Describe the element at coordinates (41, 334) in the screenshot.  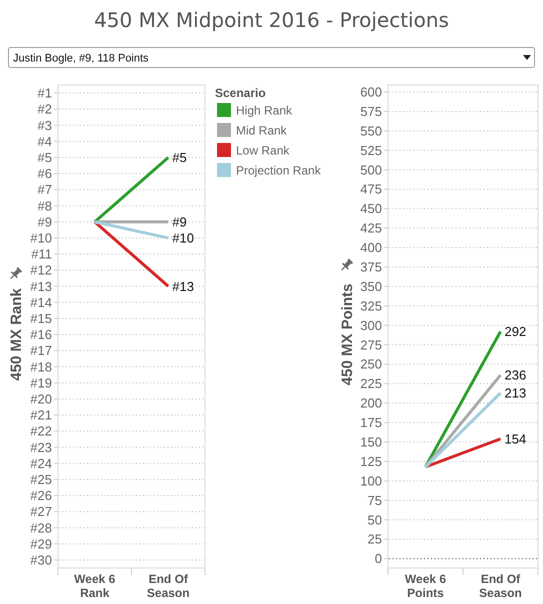
I see `y-tick-label: #16` at that location.